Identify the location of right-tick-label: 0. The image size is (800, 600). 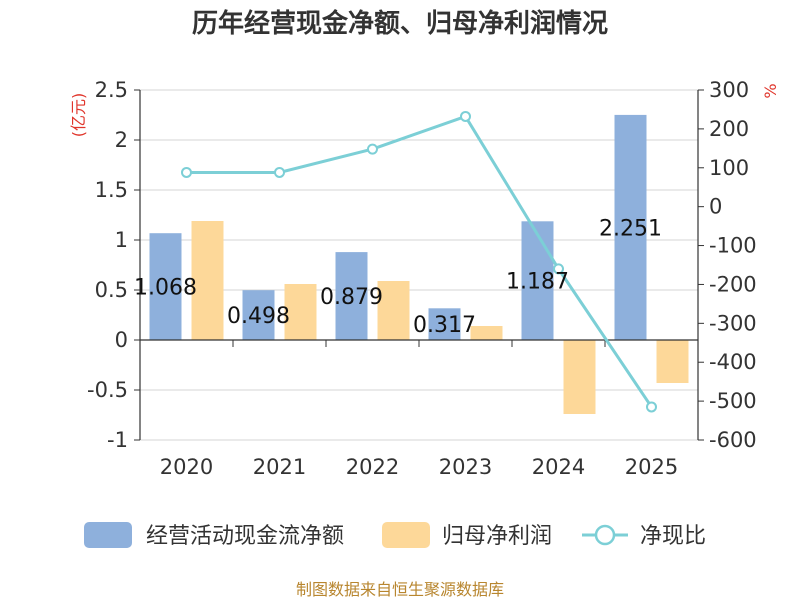
(715, 207).